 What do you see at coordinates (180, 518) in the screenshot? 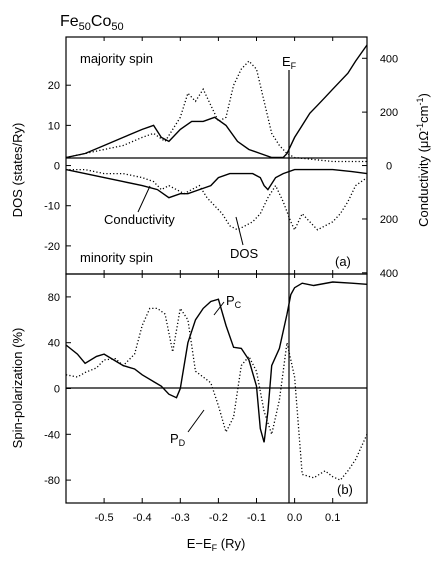
I see `panel-b-x-tick-label: -0.3` at bounding box center [180, 518].